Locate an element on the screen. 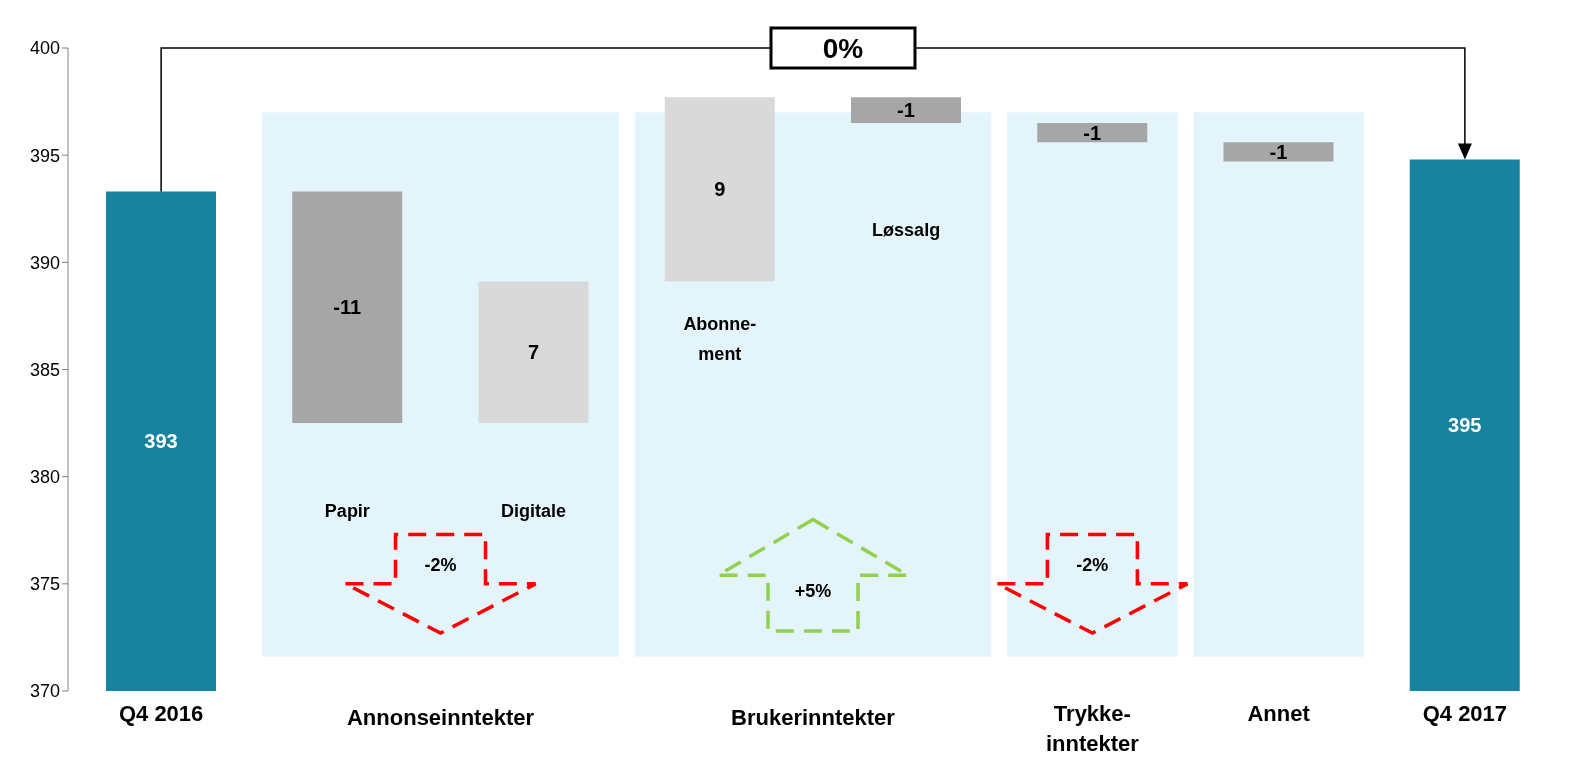 The image size is (1576, 767). data-label: -11 is located at coordinates (347, 307).